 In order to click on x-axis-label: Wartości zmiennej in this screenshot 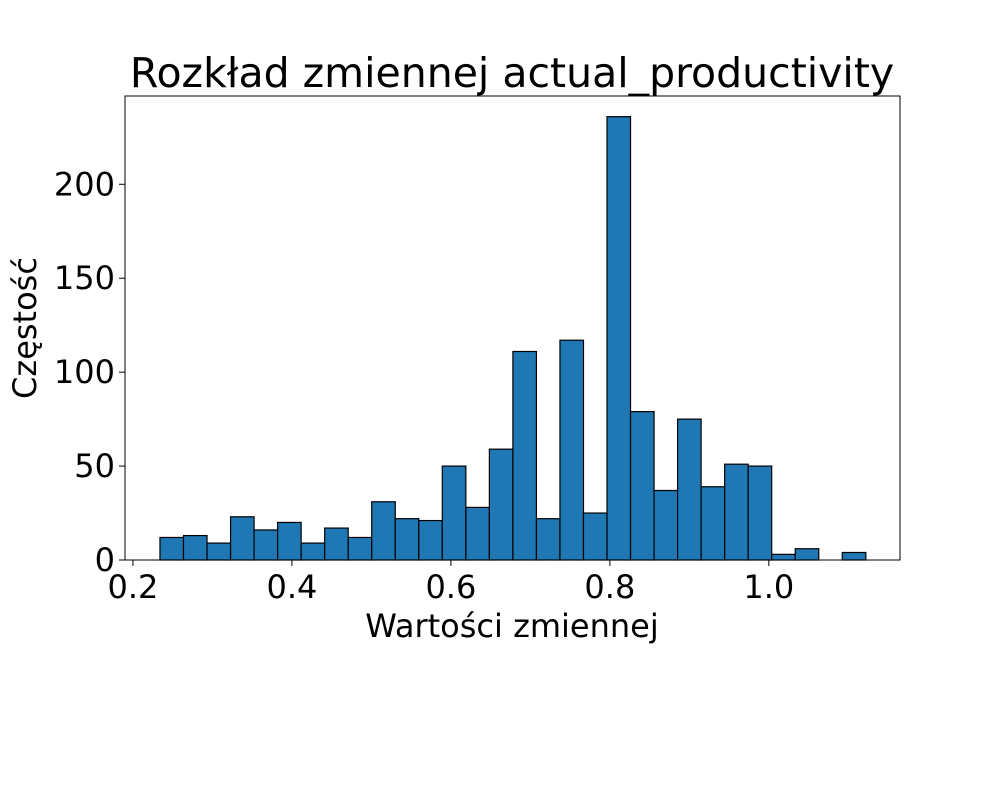, I will do `click(512, 626)`.